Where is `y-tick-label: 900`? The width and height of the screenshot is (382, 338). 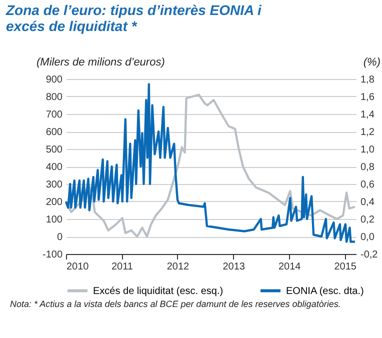 y-tick-label: 900 is located at coordinates (54, 80).